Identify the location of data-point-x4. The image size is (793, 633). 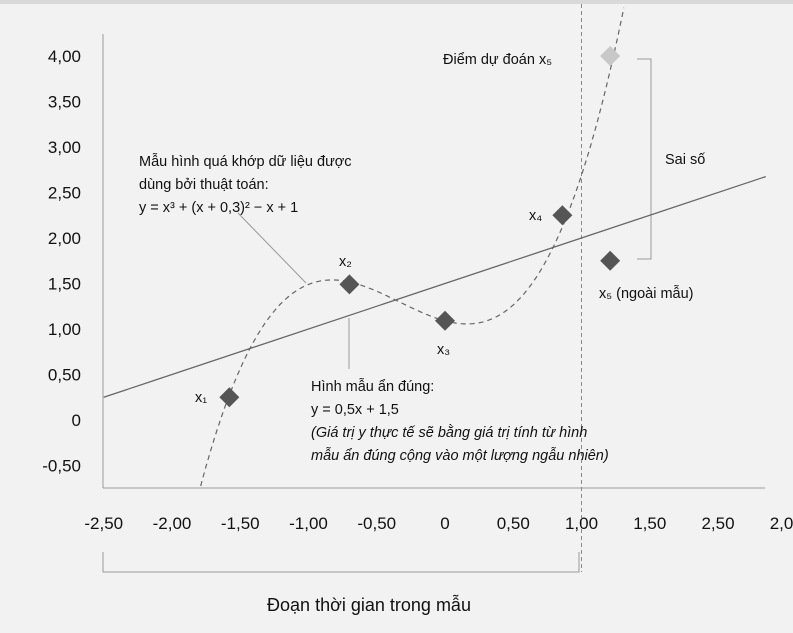
(562, 215).